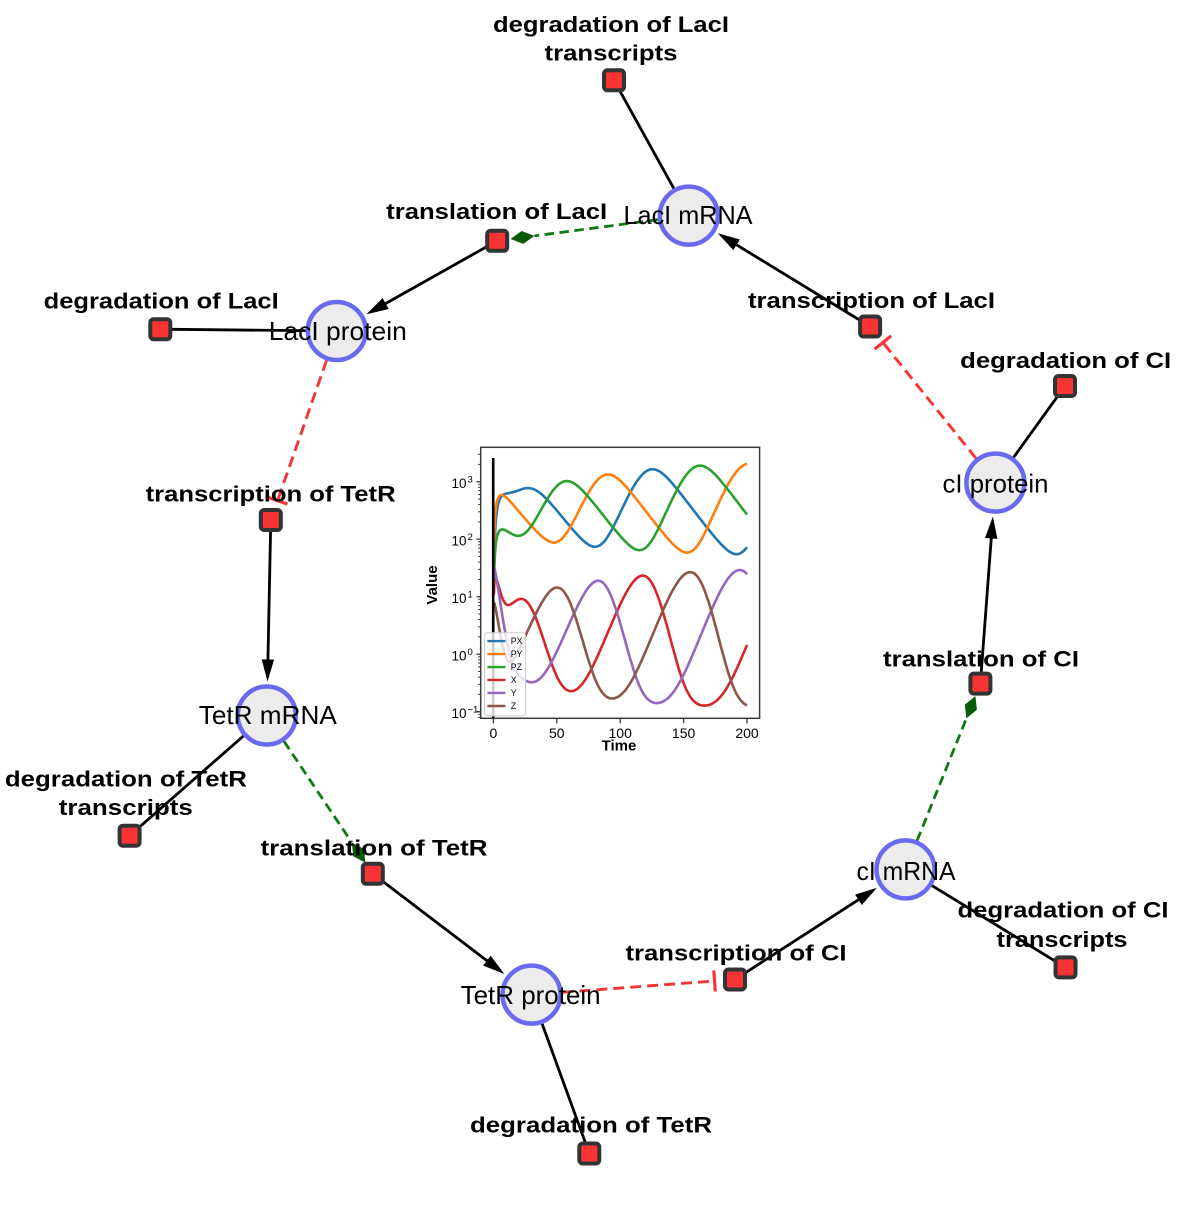 Image resolution: width=1189 pixels, height=1205 pixels. I want to click on svg-text: PZ, so click(517, 667).